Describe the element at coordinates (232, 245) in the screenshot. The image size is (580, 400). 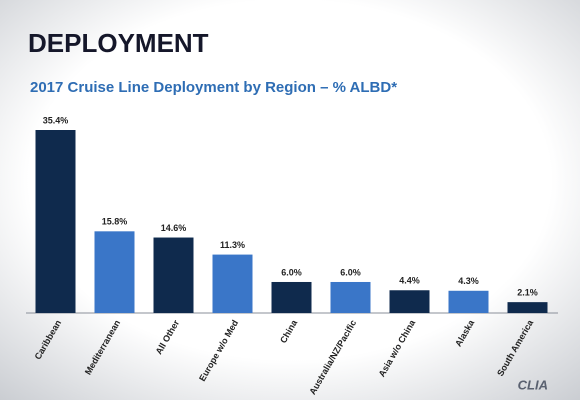
I see `value-label: 11.3%` at that location.